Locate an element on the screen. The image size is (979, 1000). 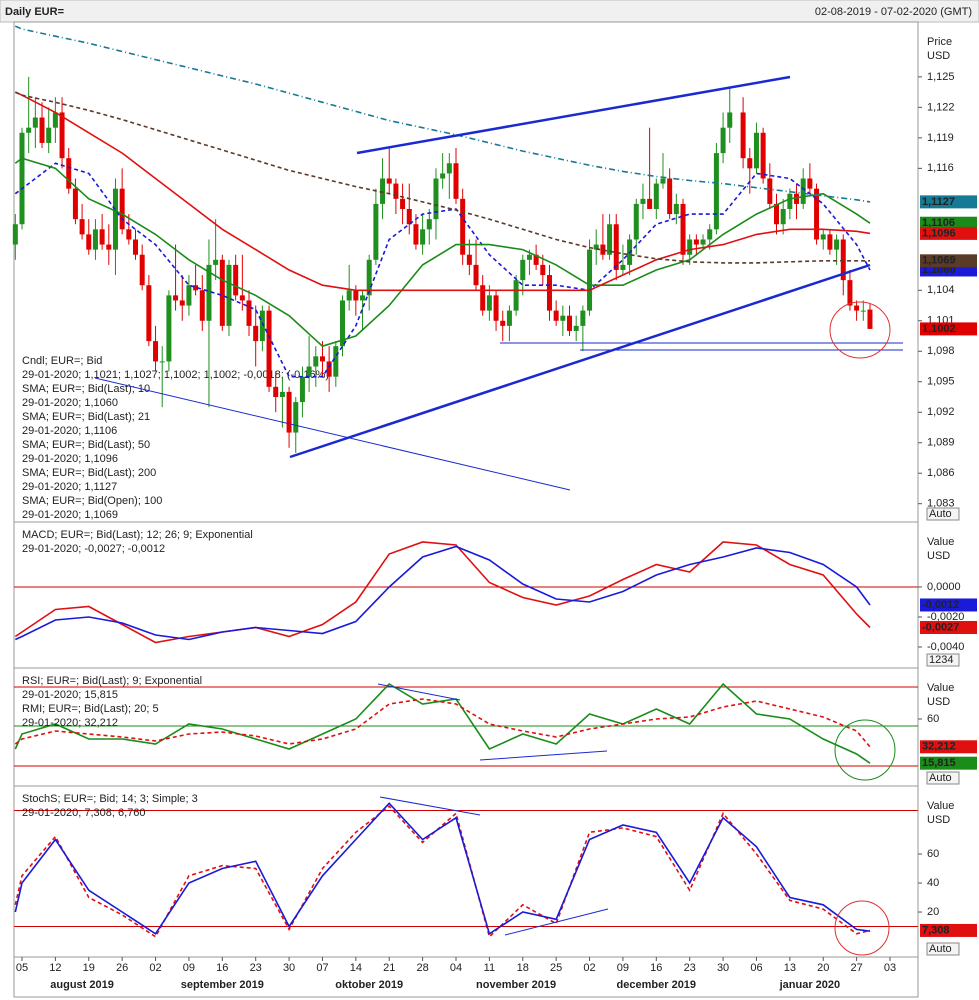
x-tick-label: 06 is located at coordinates (756, 968).